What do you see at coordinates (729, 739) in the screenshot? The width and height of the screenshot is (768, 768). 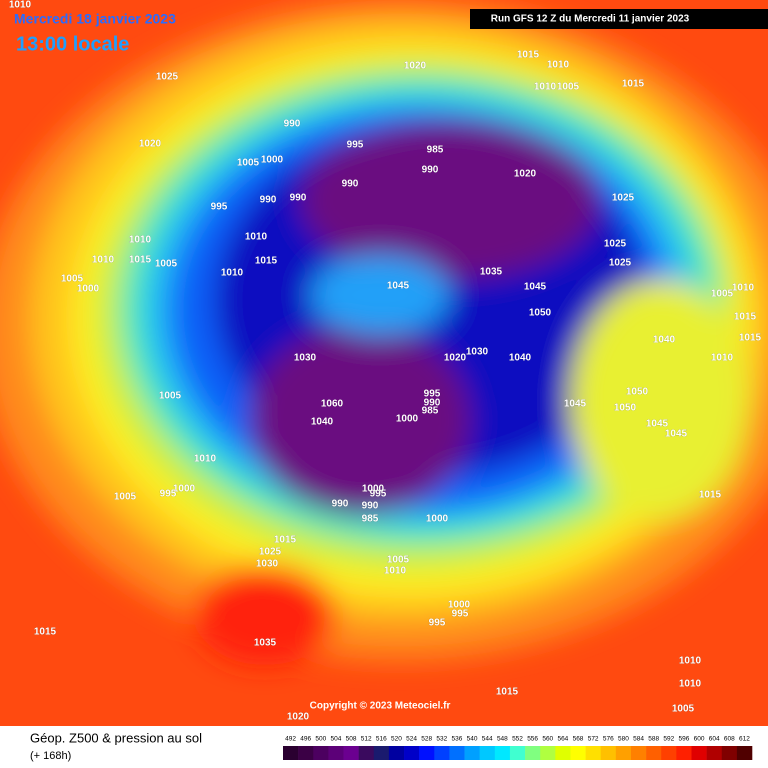 I see `scale-label: 608` at bounding box center [729, 739].